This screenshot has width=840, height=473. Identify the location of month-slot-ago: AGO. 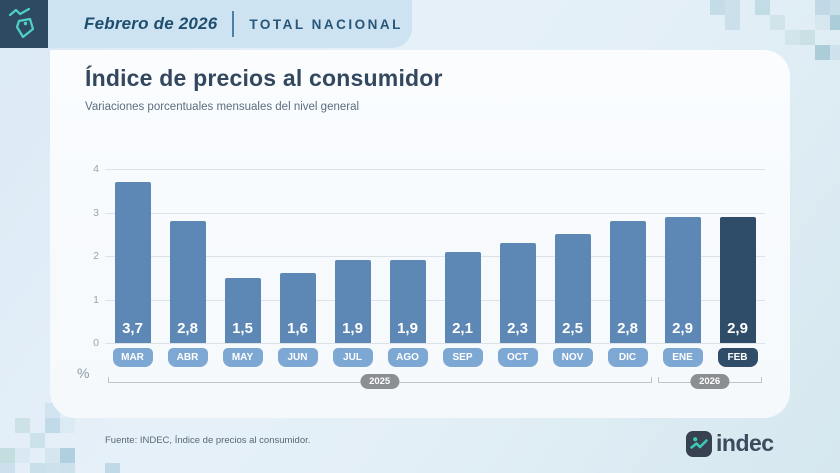
(407, 358).